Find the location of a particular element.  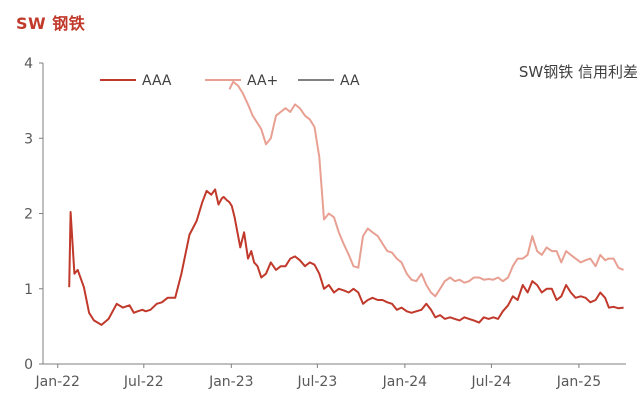

y-tick-label: 3 is located at coordinates (28, 139).